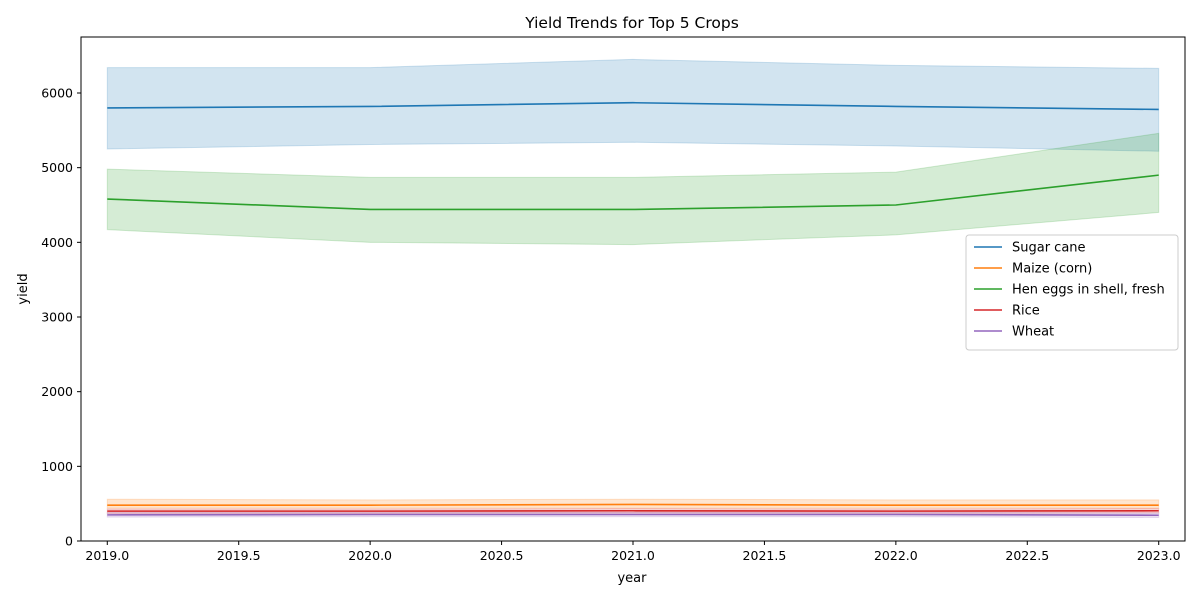 This screenshot has width=1200, height=600. Describe the element at coordinates (632, 578) in the screenshot. I see `x-axis-label: year` at that location.